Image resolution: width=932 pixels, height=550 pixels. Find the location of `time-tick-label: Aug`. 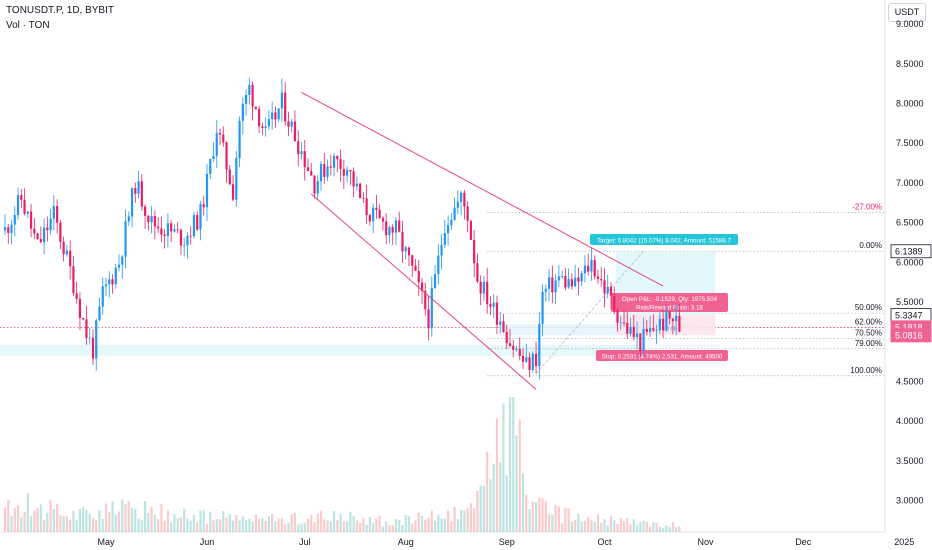

time-tick-label: Aug is located at coordinates (406, 542).